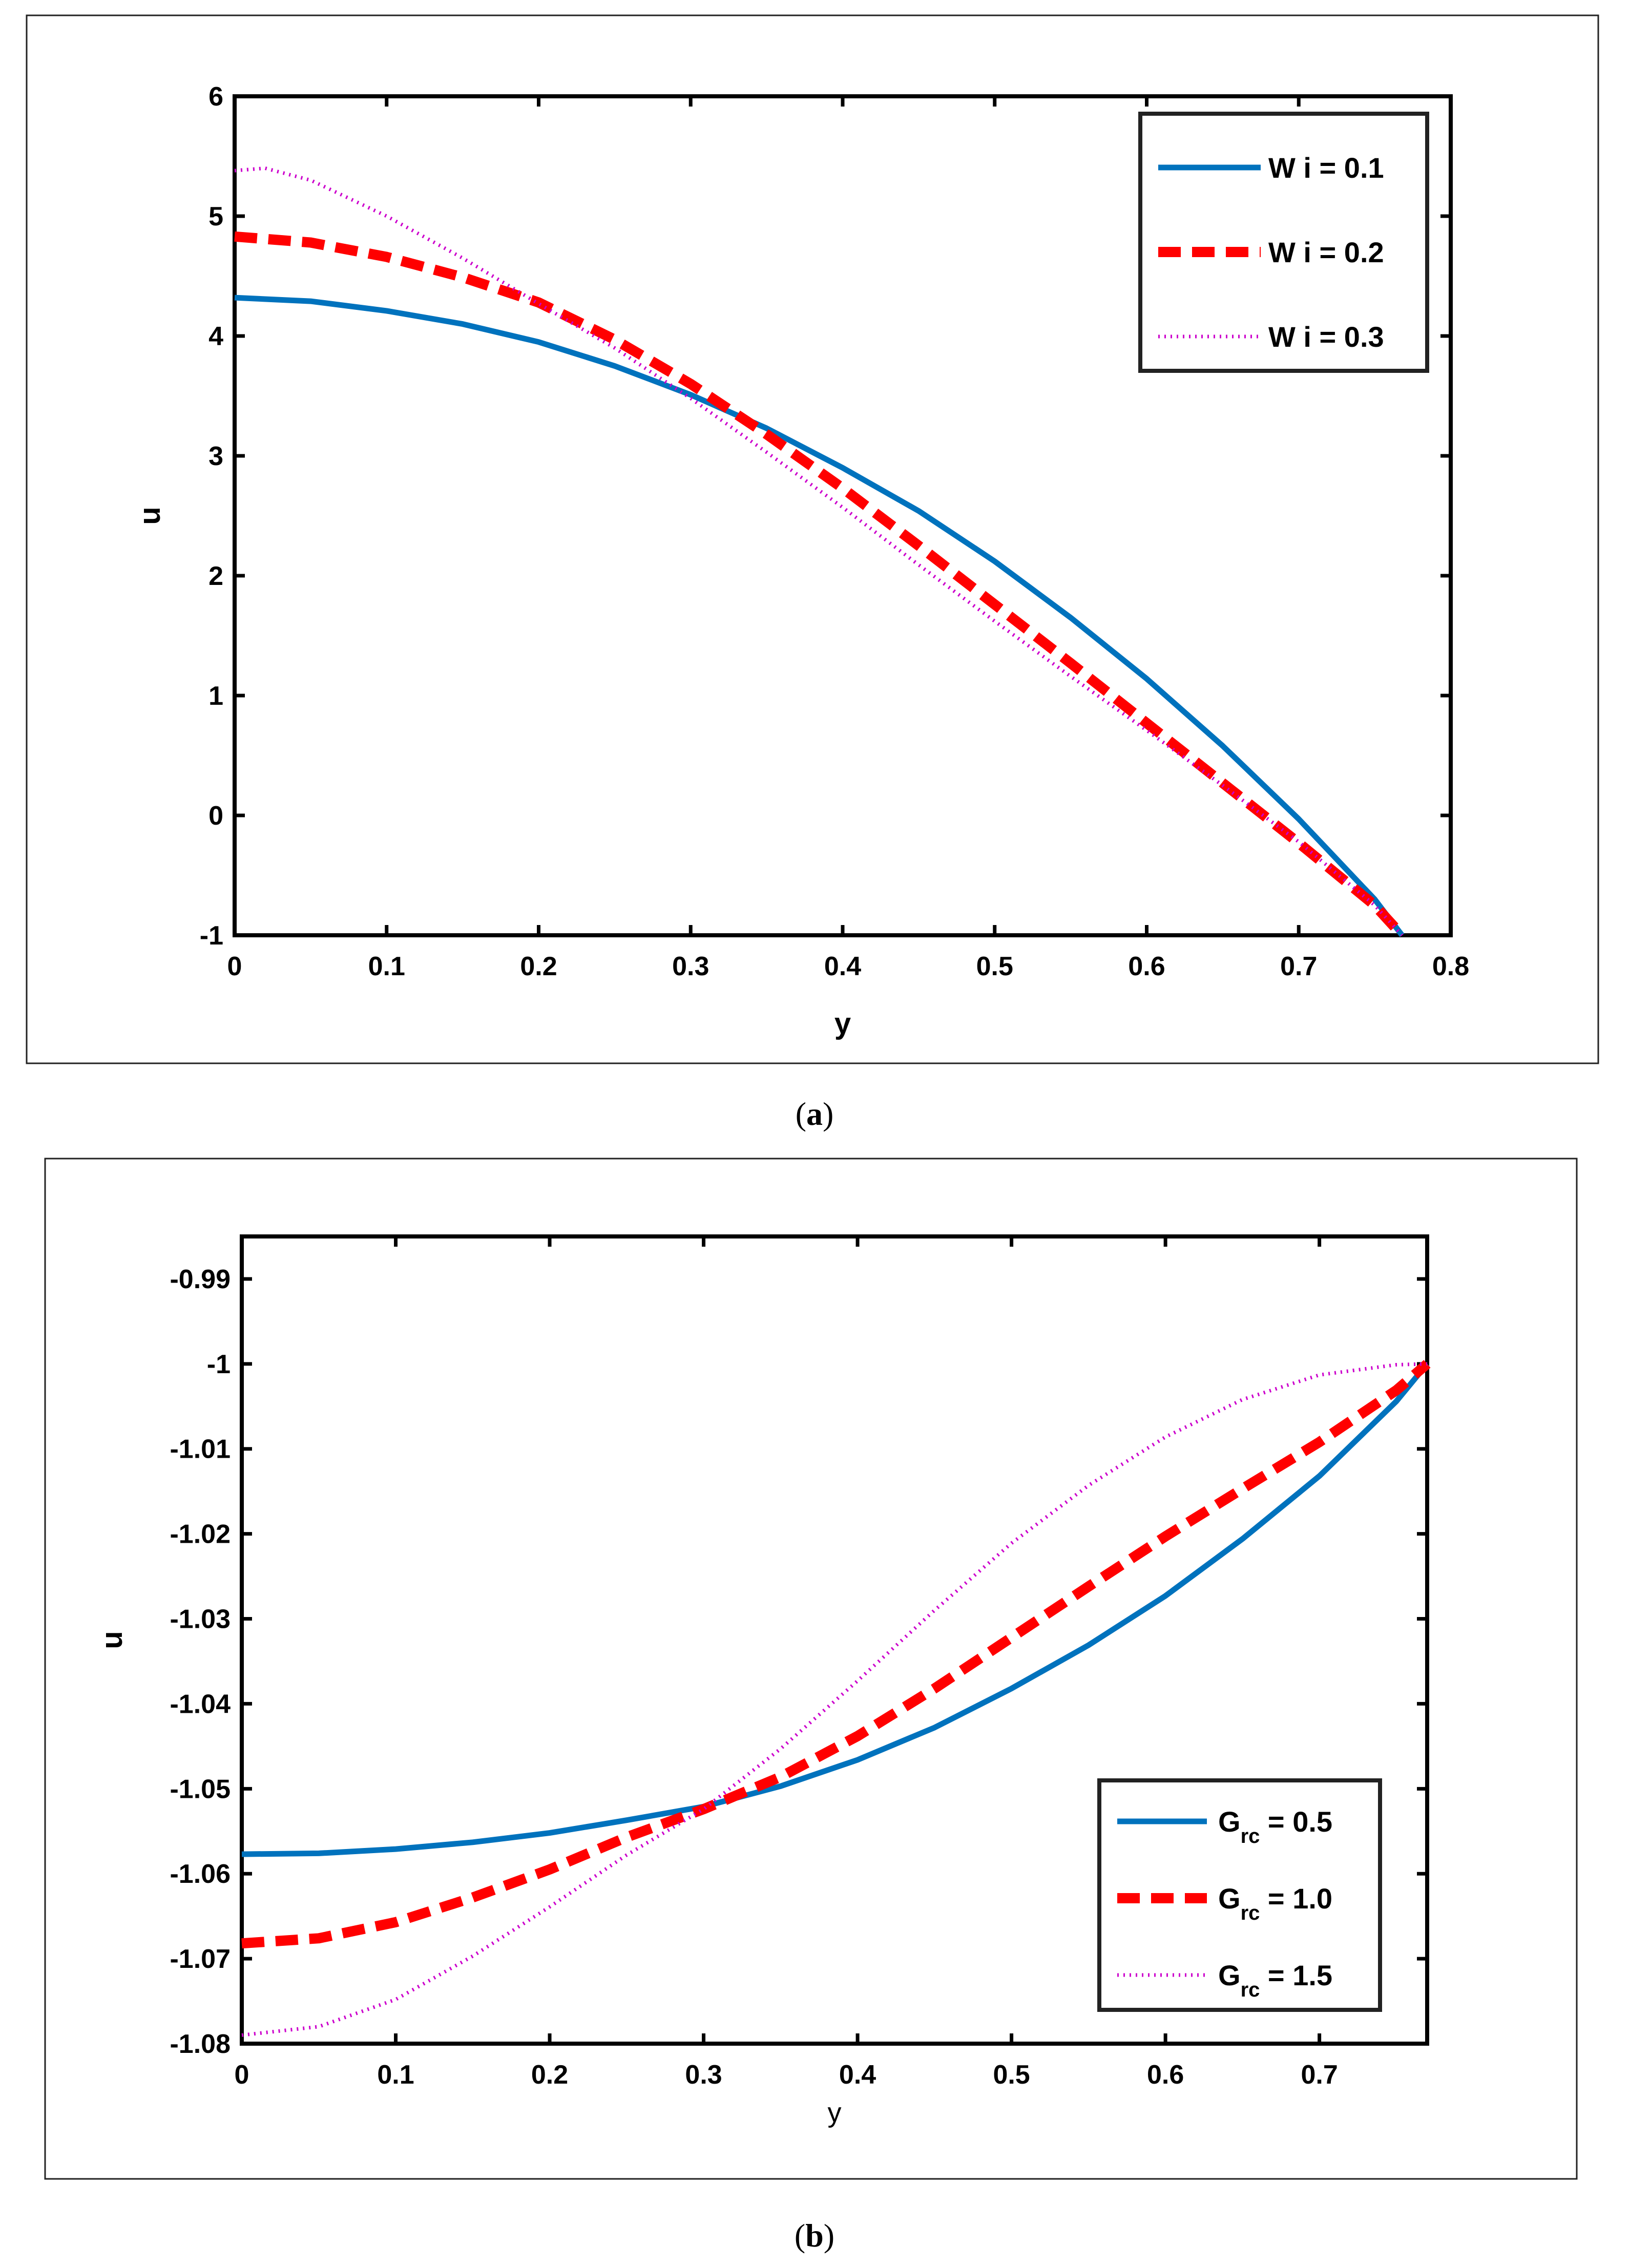  I want to click on y-tick-label: -1.05, so click(200, 1789).